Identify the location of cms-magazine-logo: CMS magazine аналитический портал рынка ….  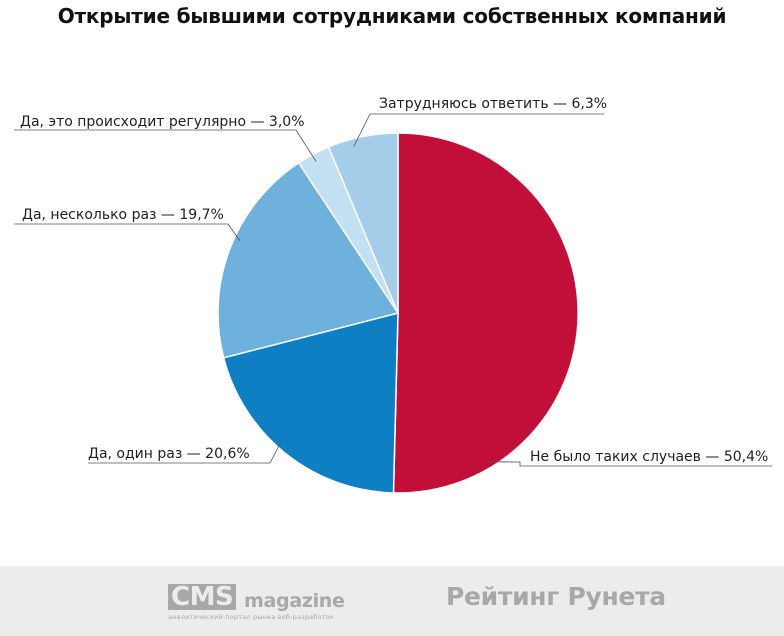
(268, 602).